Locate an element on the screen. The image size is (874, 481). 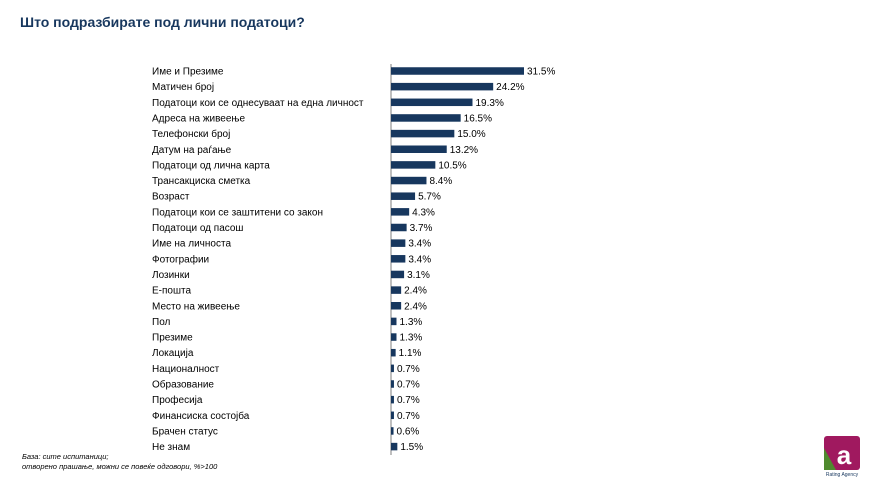
category-label: Име на личноста is located at coordinates (191, 244).